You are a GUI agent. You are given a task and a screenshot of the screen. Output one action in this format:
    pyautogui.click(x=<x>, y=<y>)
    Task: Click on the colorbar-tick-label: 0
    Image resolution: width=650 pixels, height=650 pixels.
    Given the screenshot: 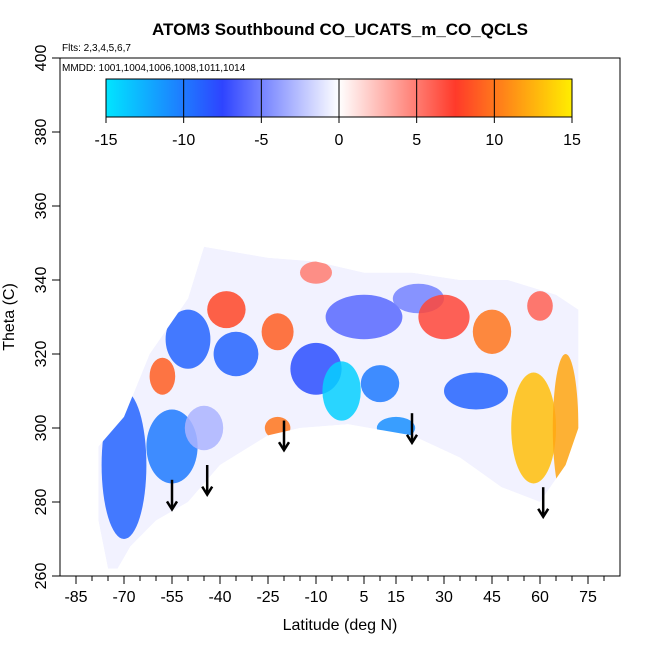 What is the action you would take?
    pyautogui.click(x=339, y=140)
    